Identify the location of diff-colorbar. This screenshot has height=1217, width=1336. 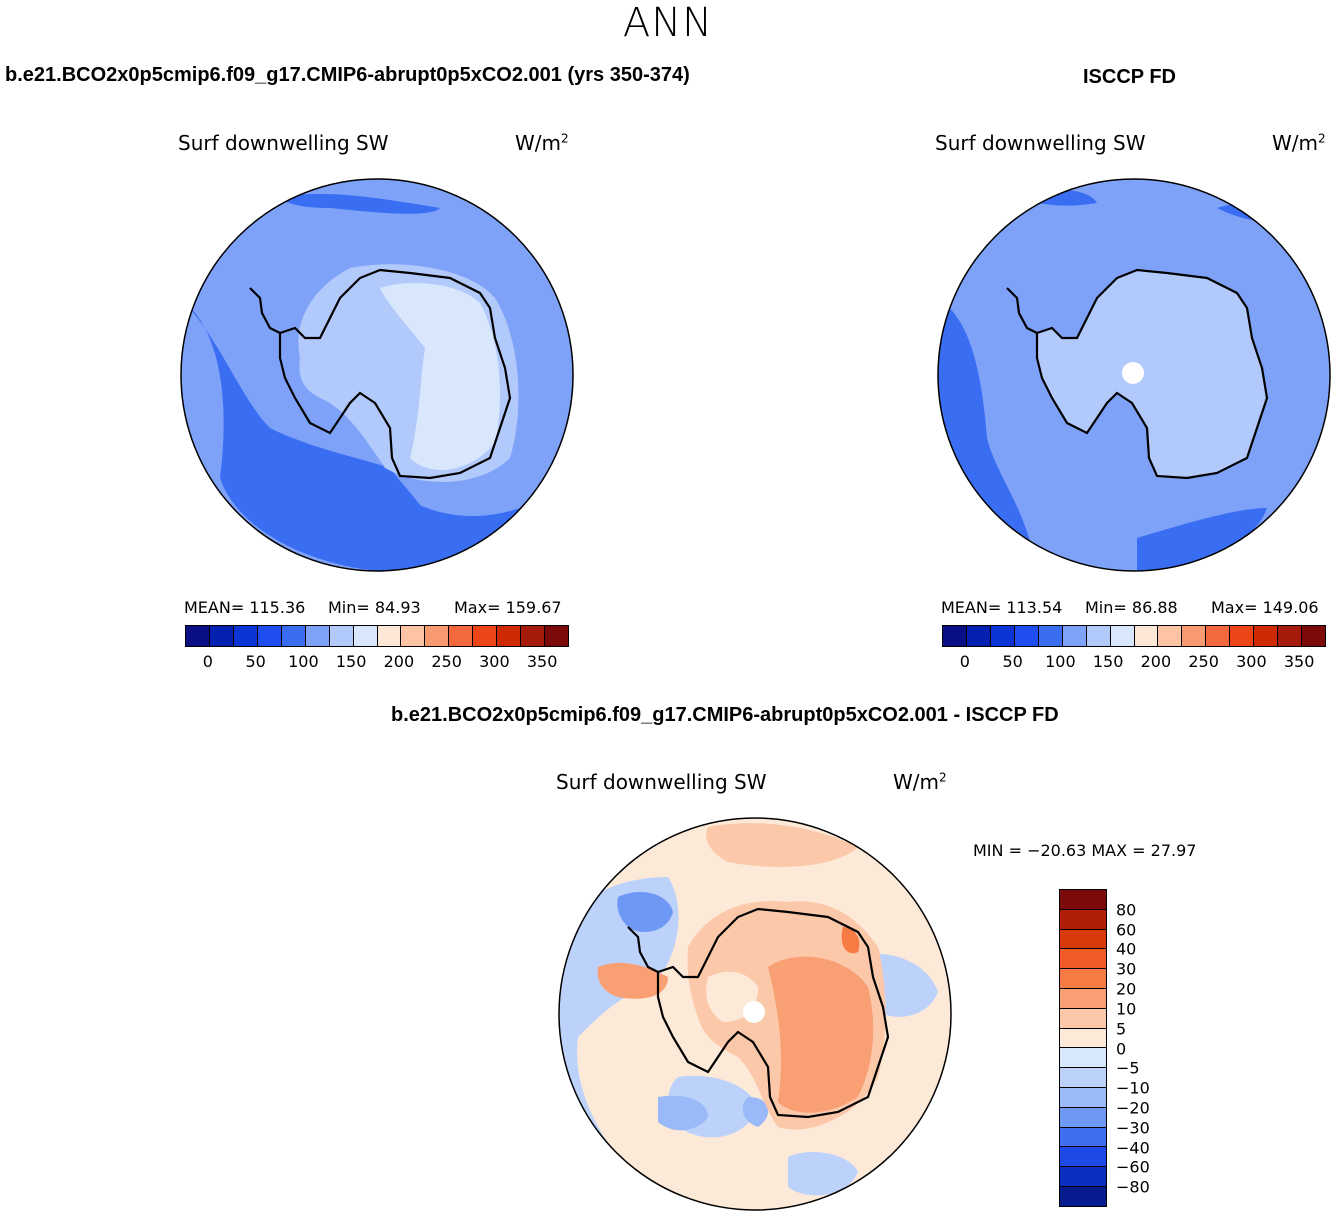
(1083, 1048).